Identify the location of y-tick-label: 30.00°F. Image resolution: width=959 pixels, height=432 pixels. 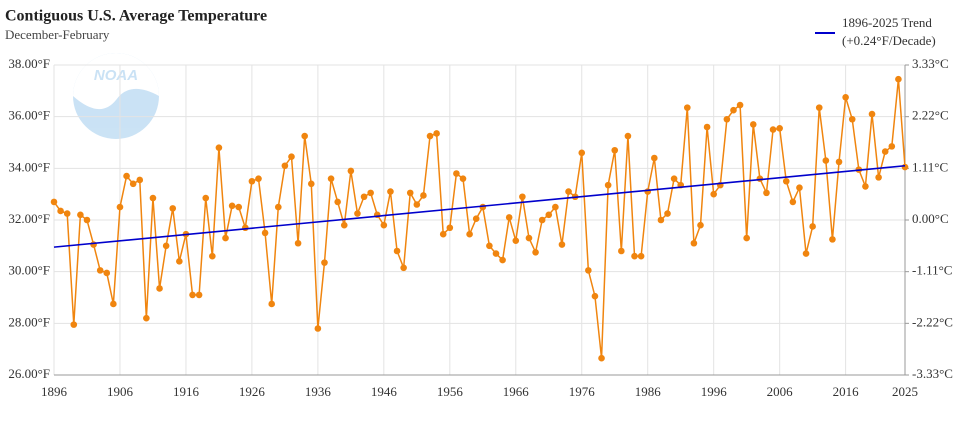
(29, 270).